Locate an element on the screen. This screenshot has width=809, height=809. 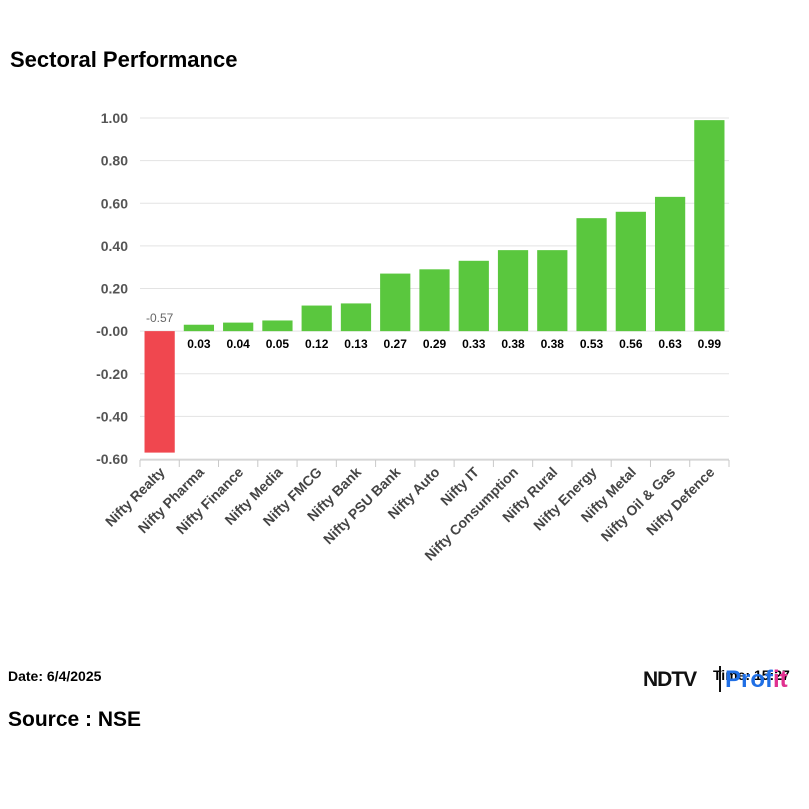
x-tick-label: Nifty Defence is located at coordinates (680, 501).